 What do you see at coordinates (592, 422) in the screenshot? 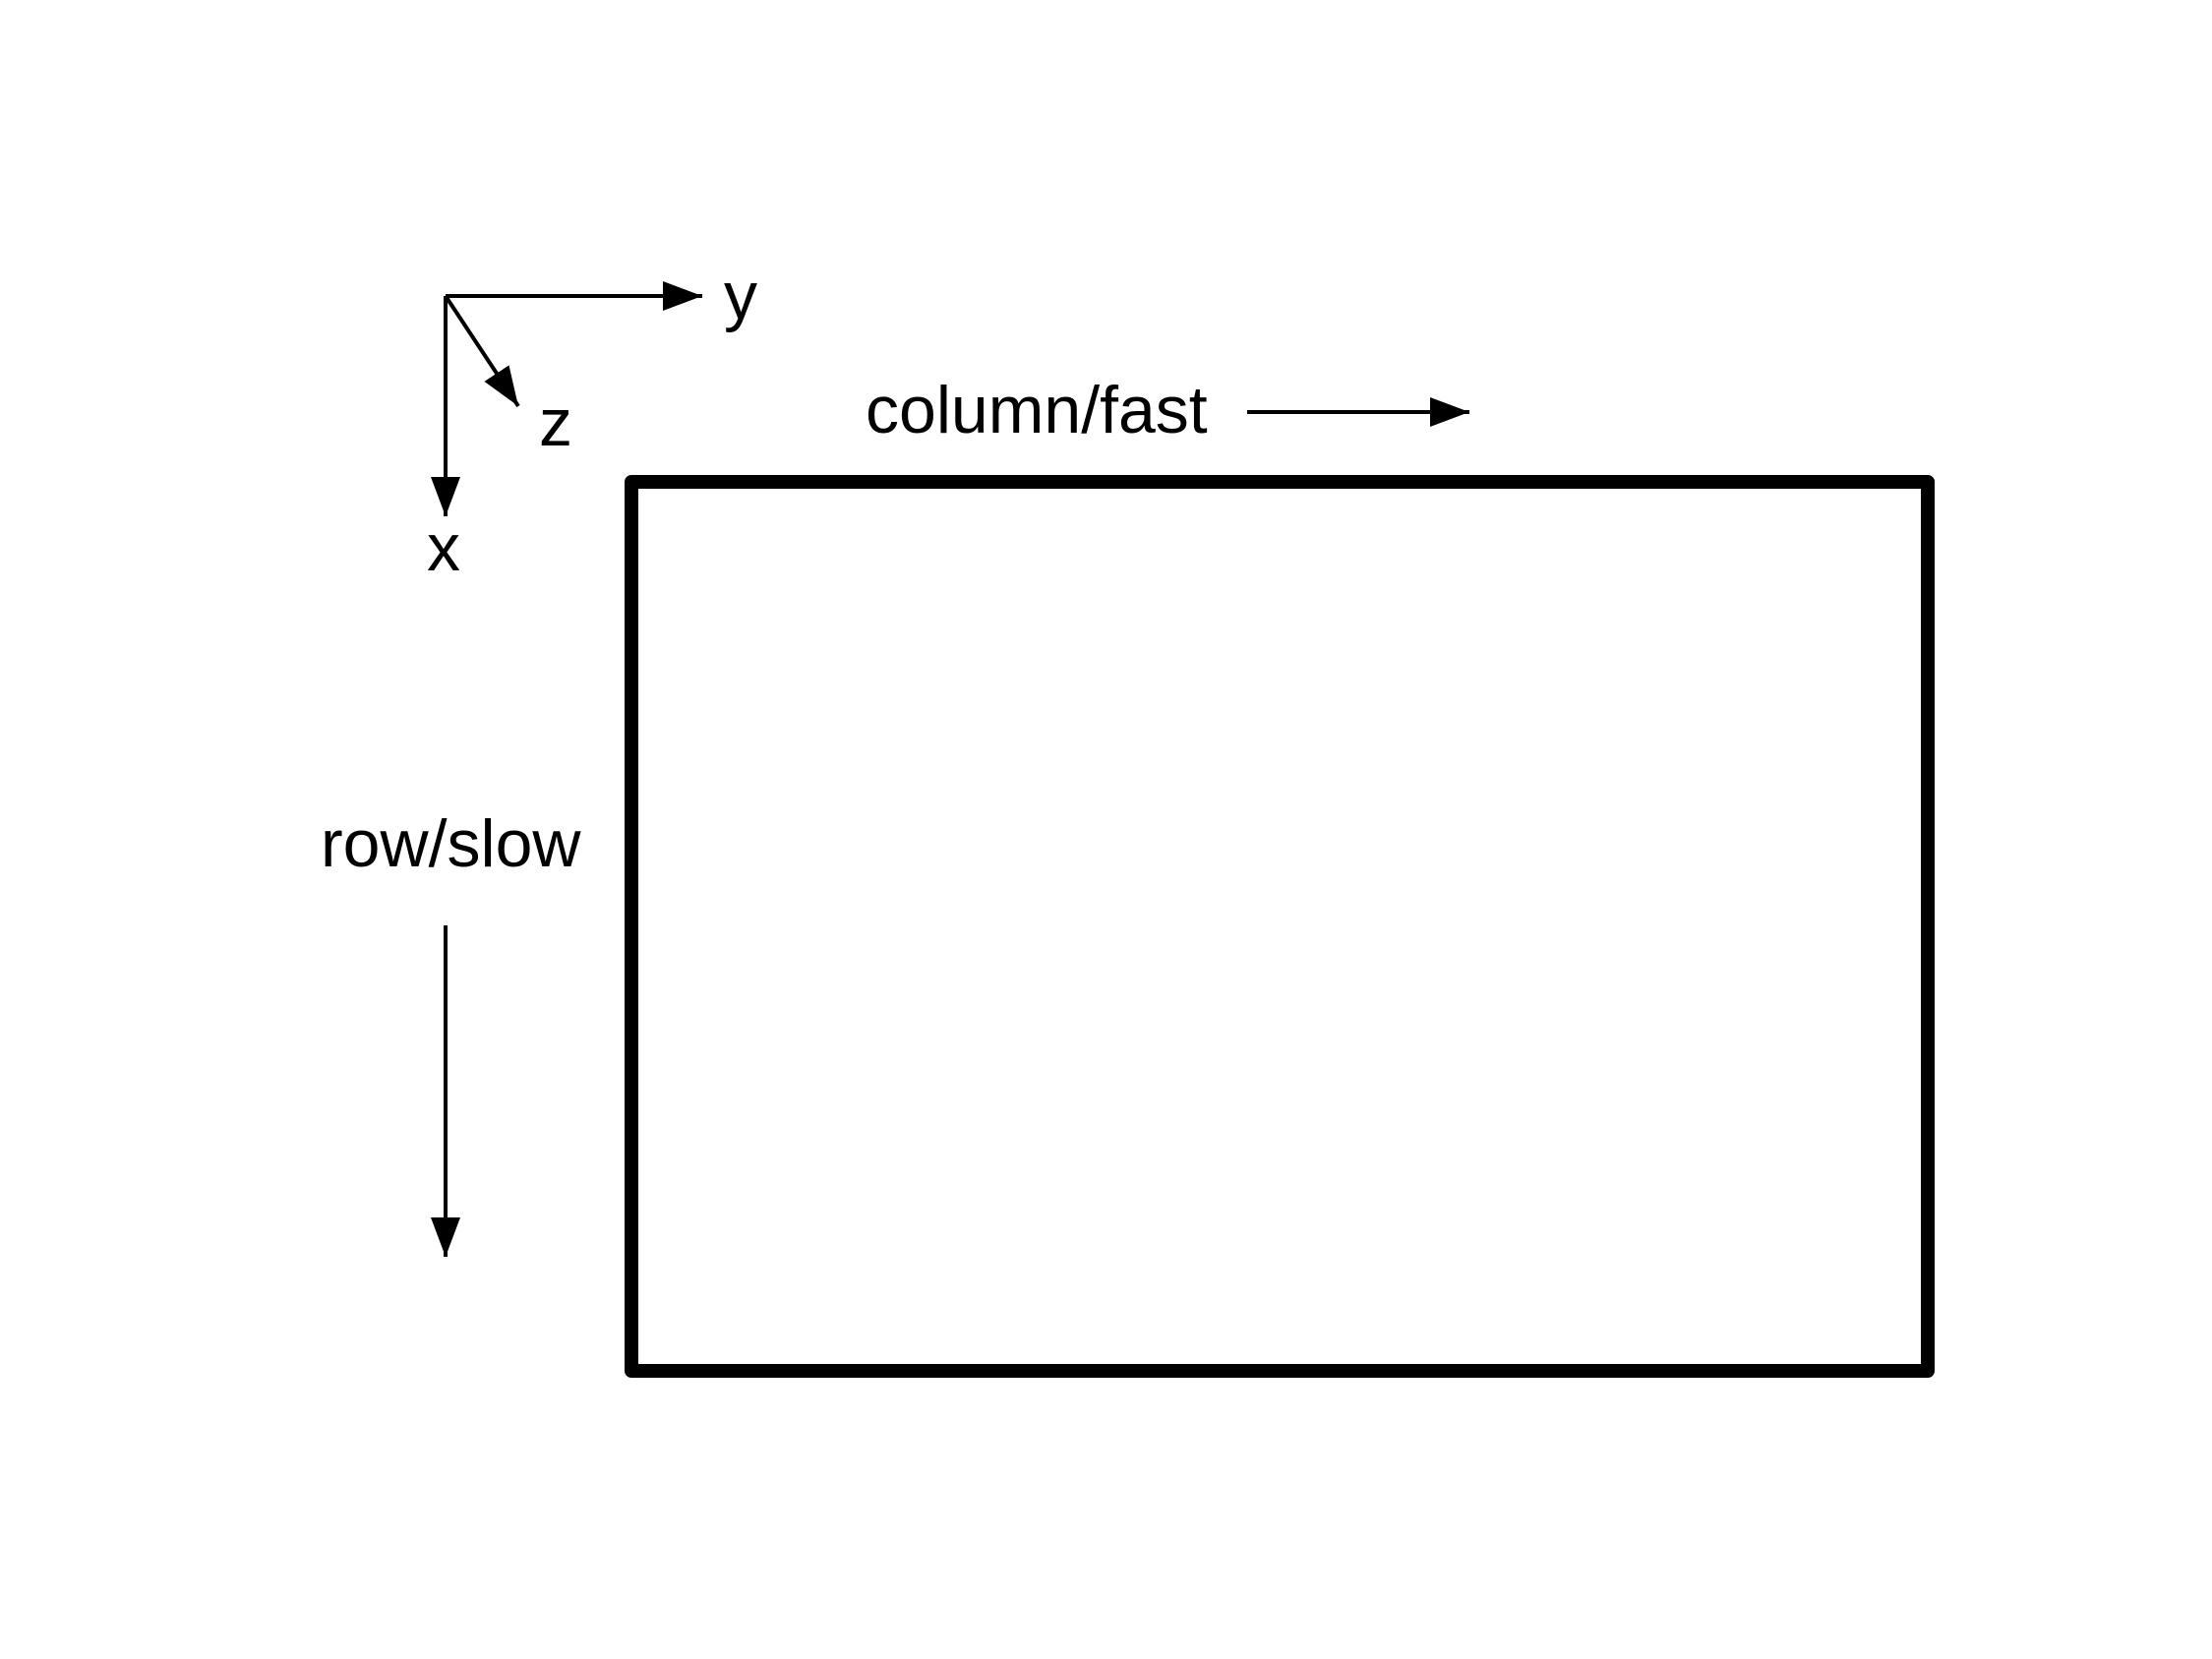
I see `coordinate-axes: y z x` at bounding box center [592, 422].